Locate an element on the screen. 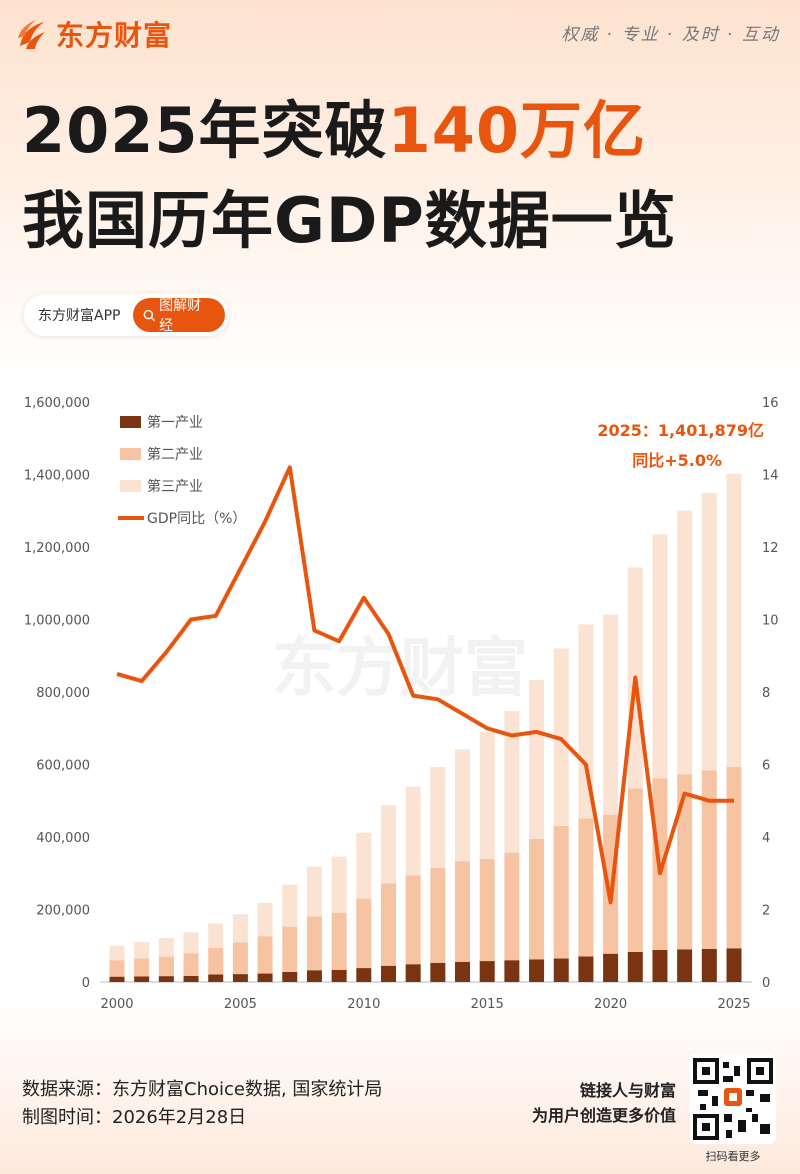 This screenshot has width=800, height=1174. app-label: 东方财富APP is located at coordinates (79, 316).